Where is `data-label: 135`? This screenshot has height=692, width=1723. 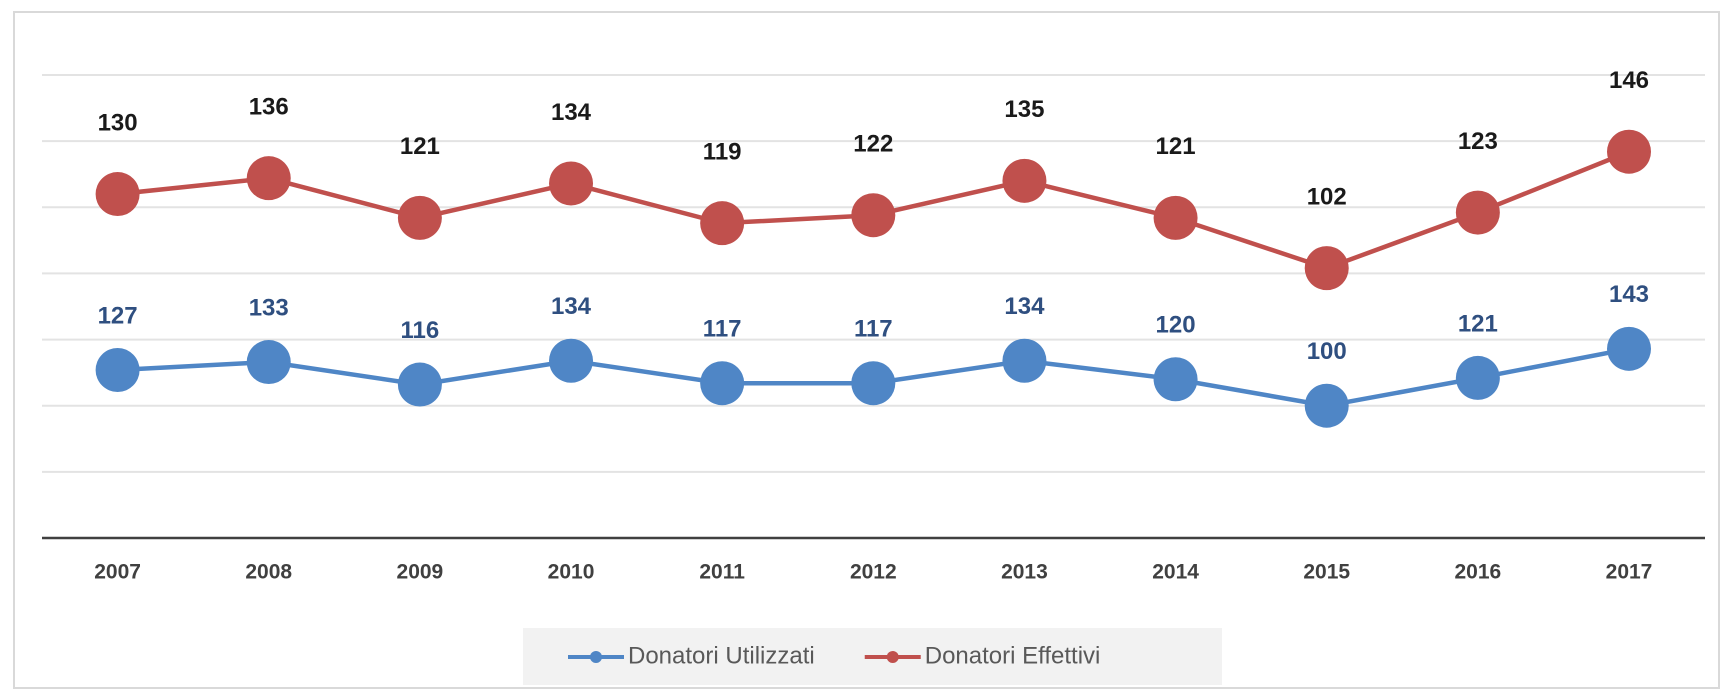 data-label: 135 is located at coordinates (1024, 109).